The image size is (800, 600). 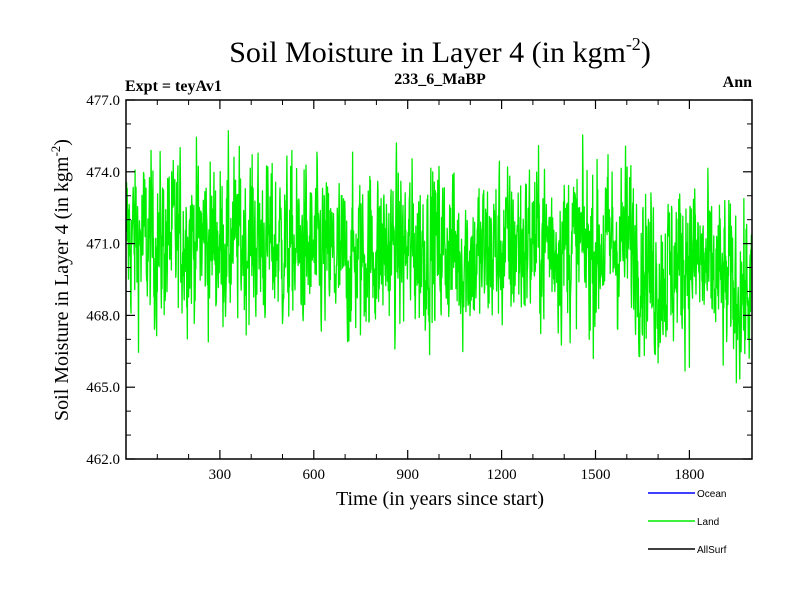 What do you see at coordinates (712, 550) in the screenshot?
I see `legend-label-allsurf: AllSurf` at bounding box center [712, 550].